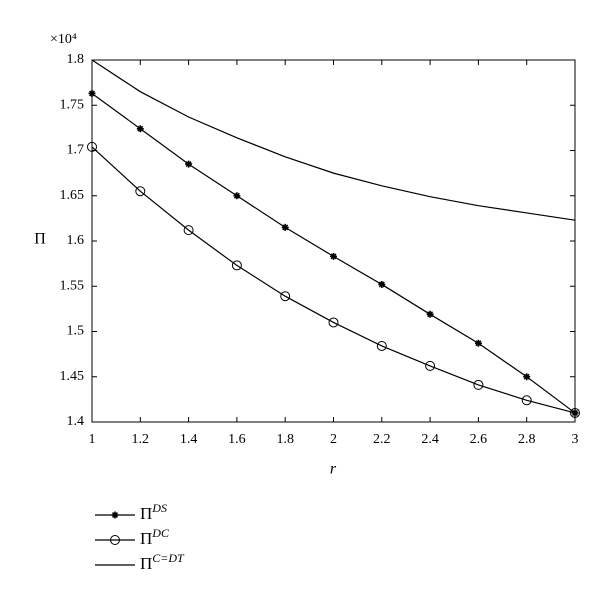 The image size is (600, 598). What do you see at coordinates (479, 439) in the screenshot?
I see `x-tick-label: 2.6` at bounding box center [479, 439].